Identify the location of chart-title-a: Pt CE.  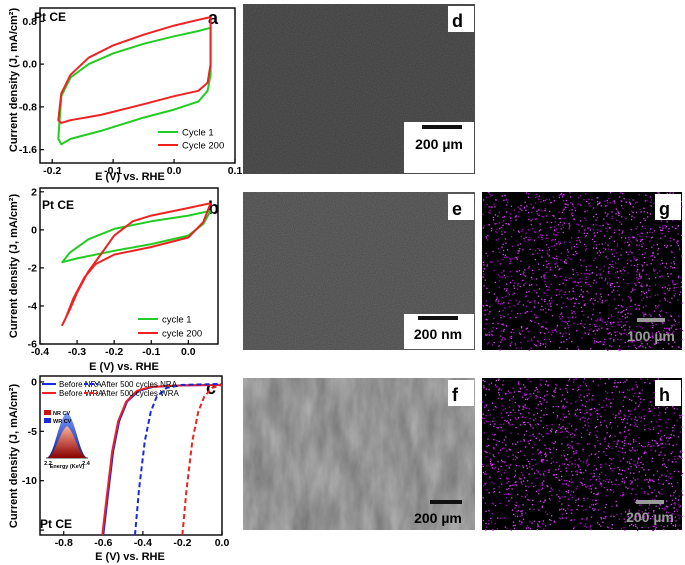
(50, 17).